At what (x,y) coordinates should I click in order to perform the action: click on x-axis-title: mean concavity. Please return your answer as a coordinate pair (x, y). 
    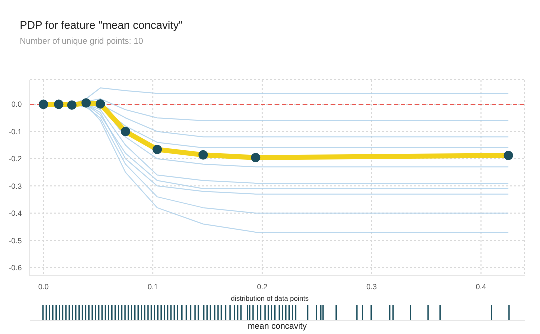
    Looking at the image, I should click on (277, 326).